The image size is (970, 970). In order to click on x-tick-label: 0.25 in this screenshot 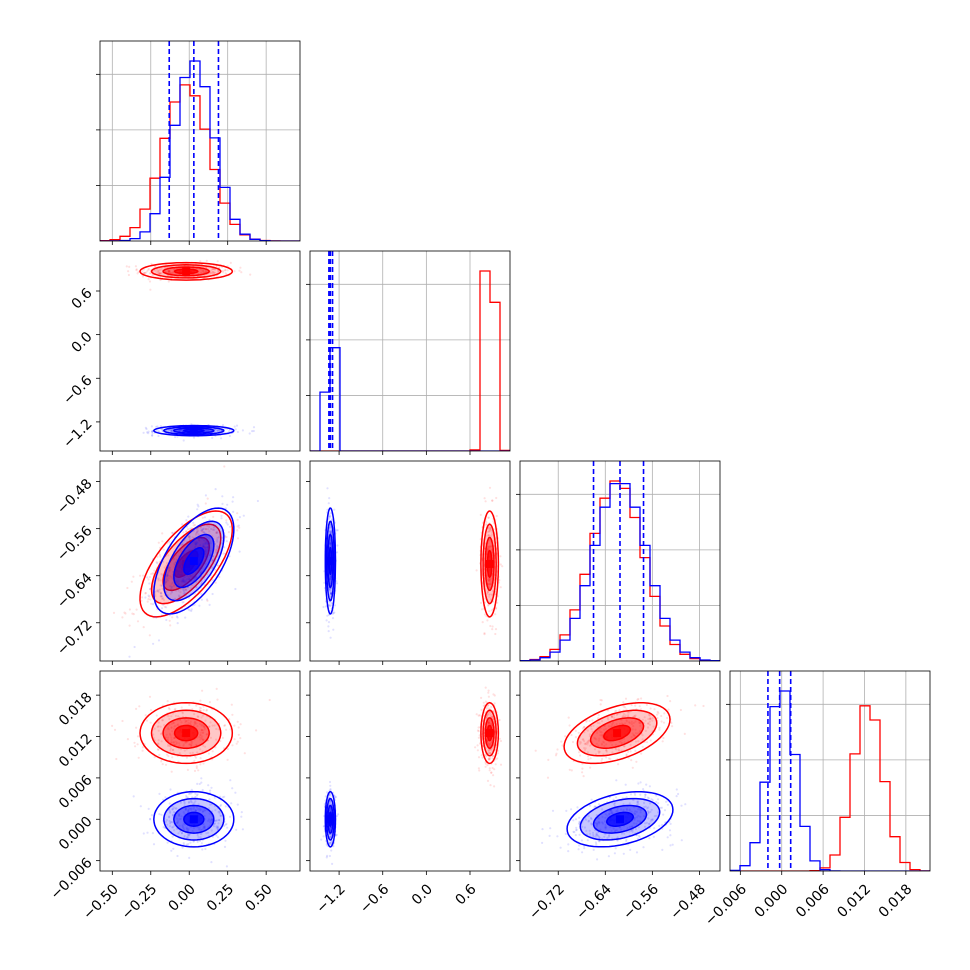, I will do `click(220, 897)`.